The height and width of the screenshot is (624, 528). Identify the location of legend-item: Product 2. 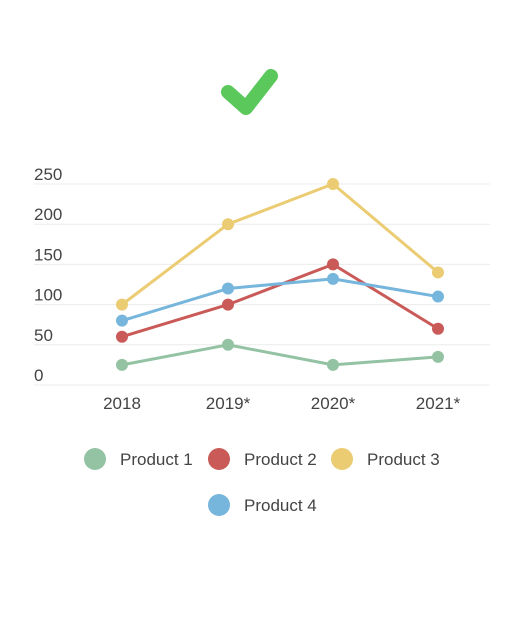
(262, 459).